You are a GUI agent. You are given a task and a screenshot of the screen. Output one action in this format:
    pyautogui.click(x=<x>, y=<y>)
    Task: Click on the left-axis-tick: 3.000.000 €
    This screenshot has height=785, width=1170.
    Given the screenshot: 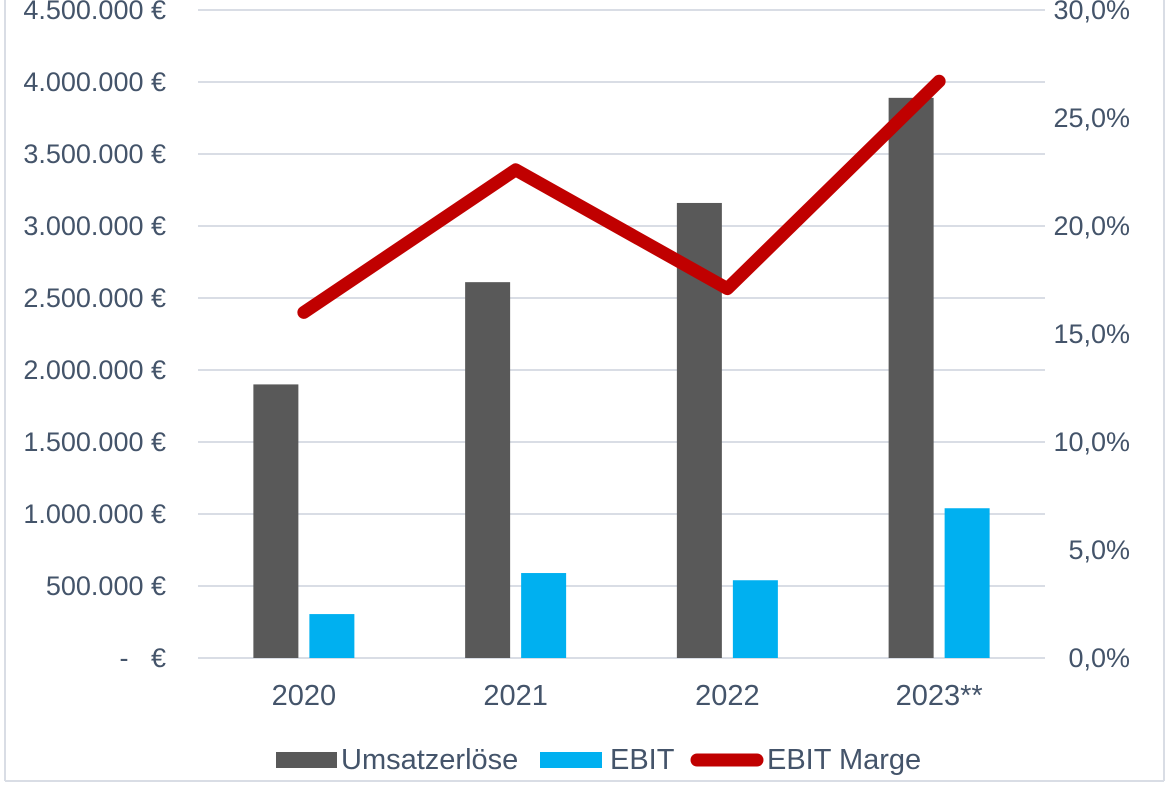 What is the action you would take?
    pyautogui.click(x=94, y=226)
    